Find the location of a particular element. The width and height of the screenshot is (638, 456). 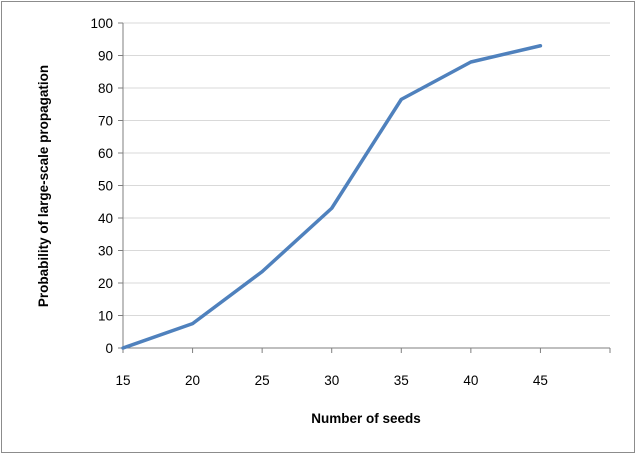

x-tick-label-40: 40 is located at coordinates (470, 380).